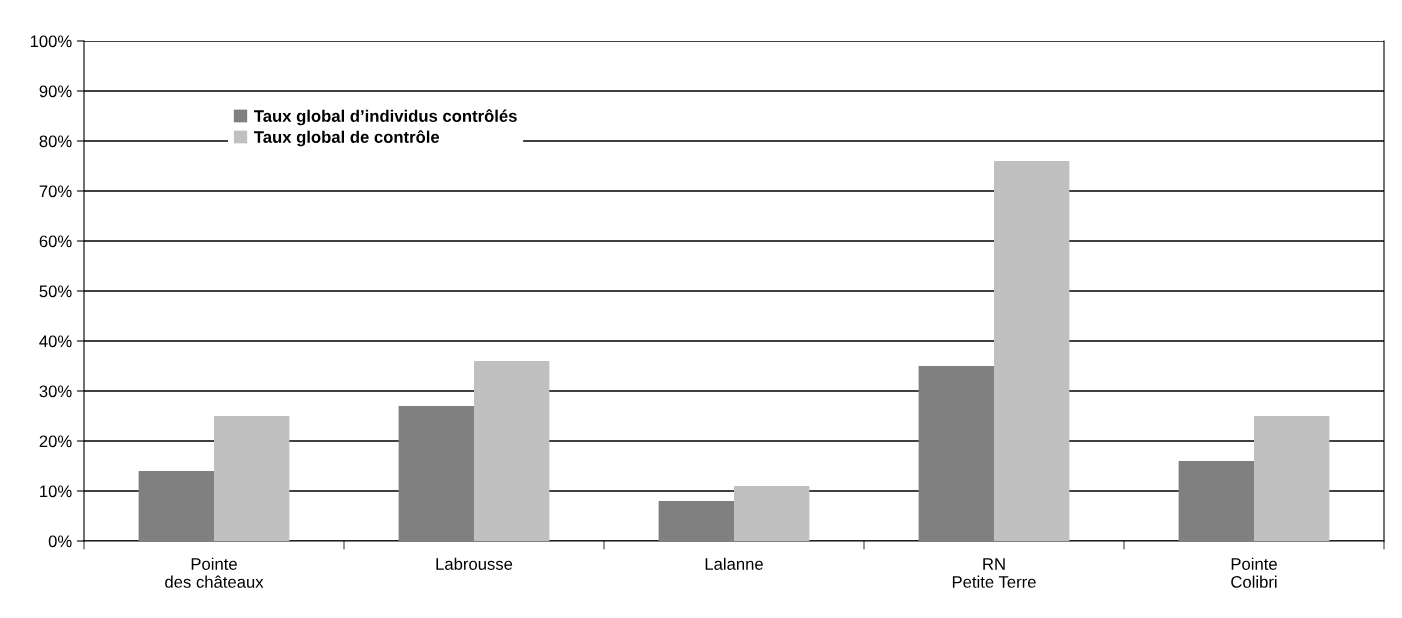  I want to click on legend-label: Taux global d’individus contrôlés, so click(385, 117).